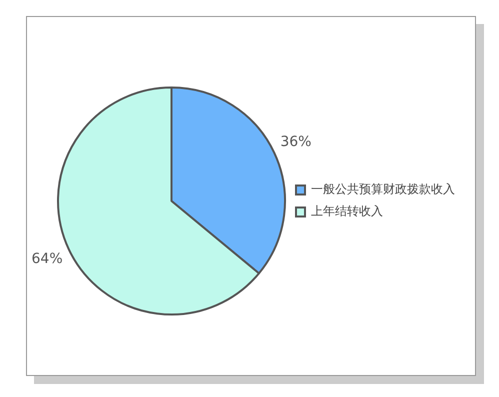 This screenshot has height=397, width=499. I want to click on data-label: 64%, so click(47, 259).